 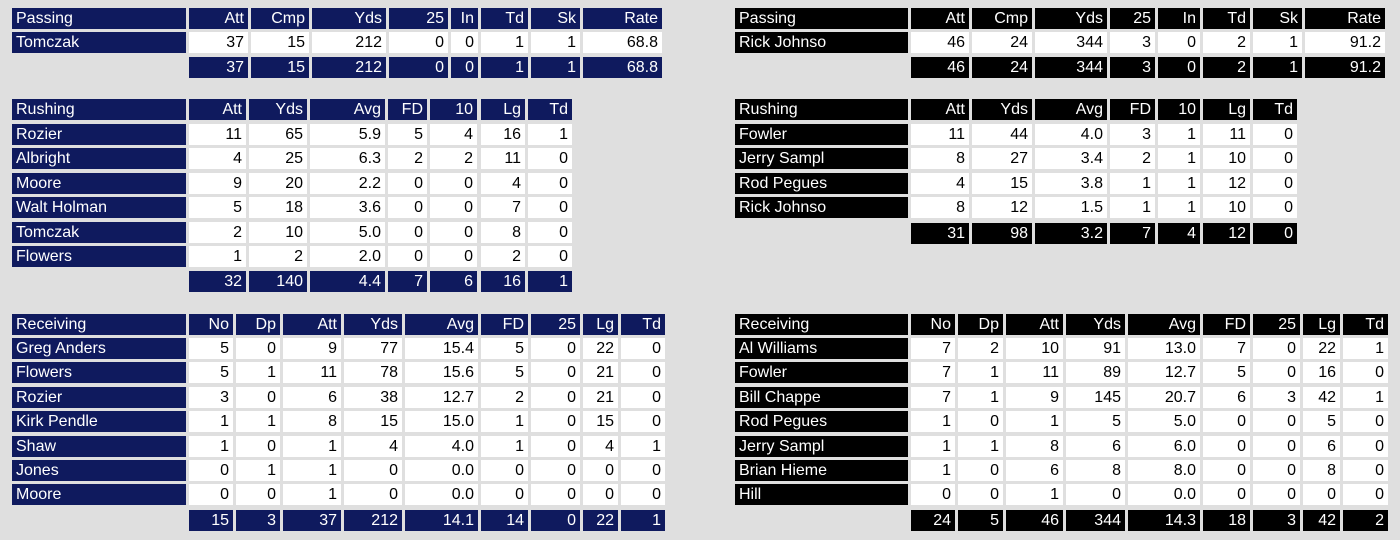 I want to click on stat-cell: 8.0, so click(x=1164, y=470).